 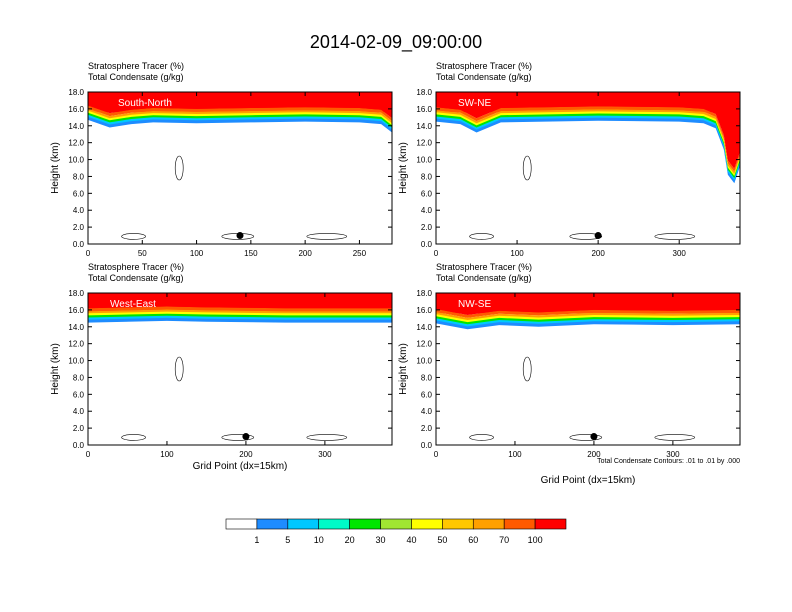 I want to click on x-tick-label: 50, so click(x=142, y=253).